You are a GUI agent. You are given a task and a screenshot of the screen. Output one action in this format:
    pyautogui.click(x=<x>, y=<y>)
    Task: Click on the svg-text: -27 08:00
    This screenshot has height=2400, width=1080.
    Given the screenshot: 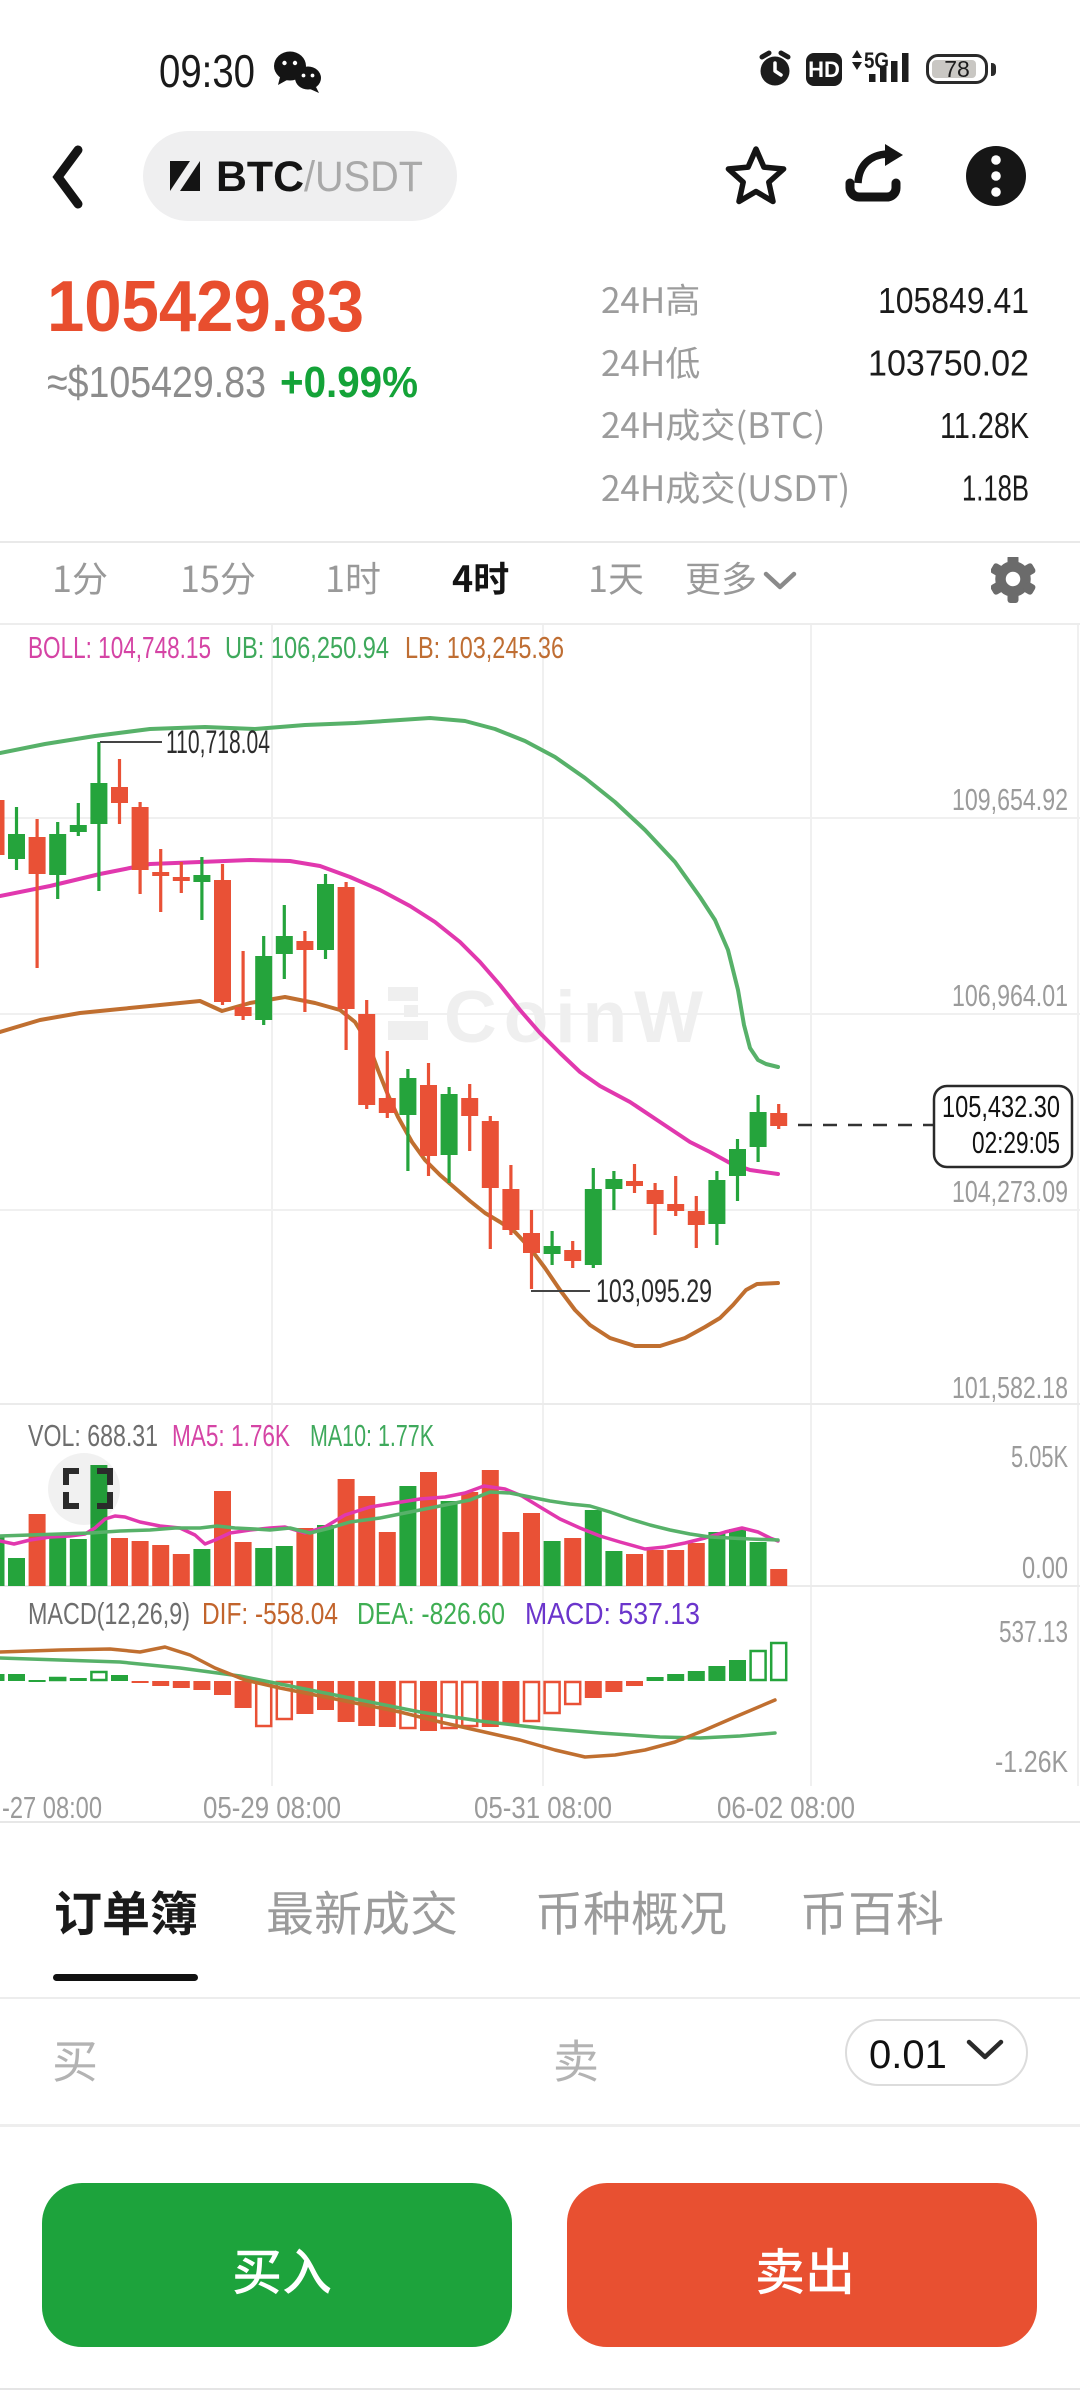 What is the action you would take?
    pyautogui.click(x=52, y=1807)
    